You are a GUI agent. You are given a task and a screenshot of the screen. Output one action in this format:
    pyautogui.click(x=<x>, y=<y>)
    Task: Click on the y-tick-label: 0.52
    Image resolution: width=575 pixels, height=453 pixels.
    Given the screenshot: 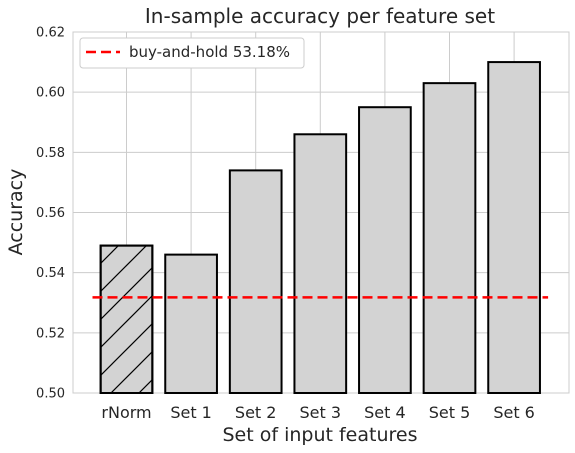 What is the action you would take?
    pyautogui.click(x=50, y=333)
    